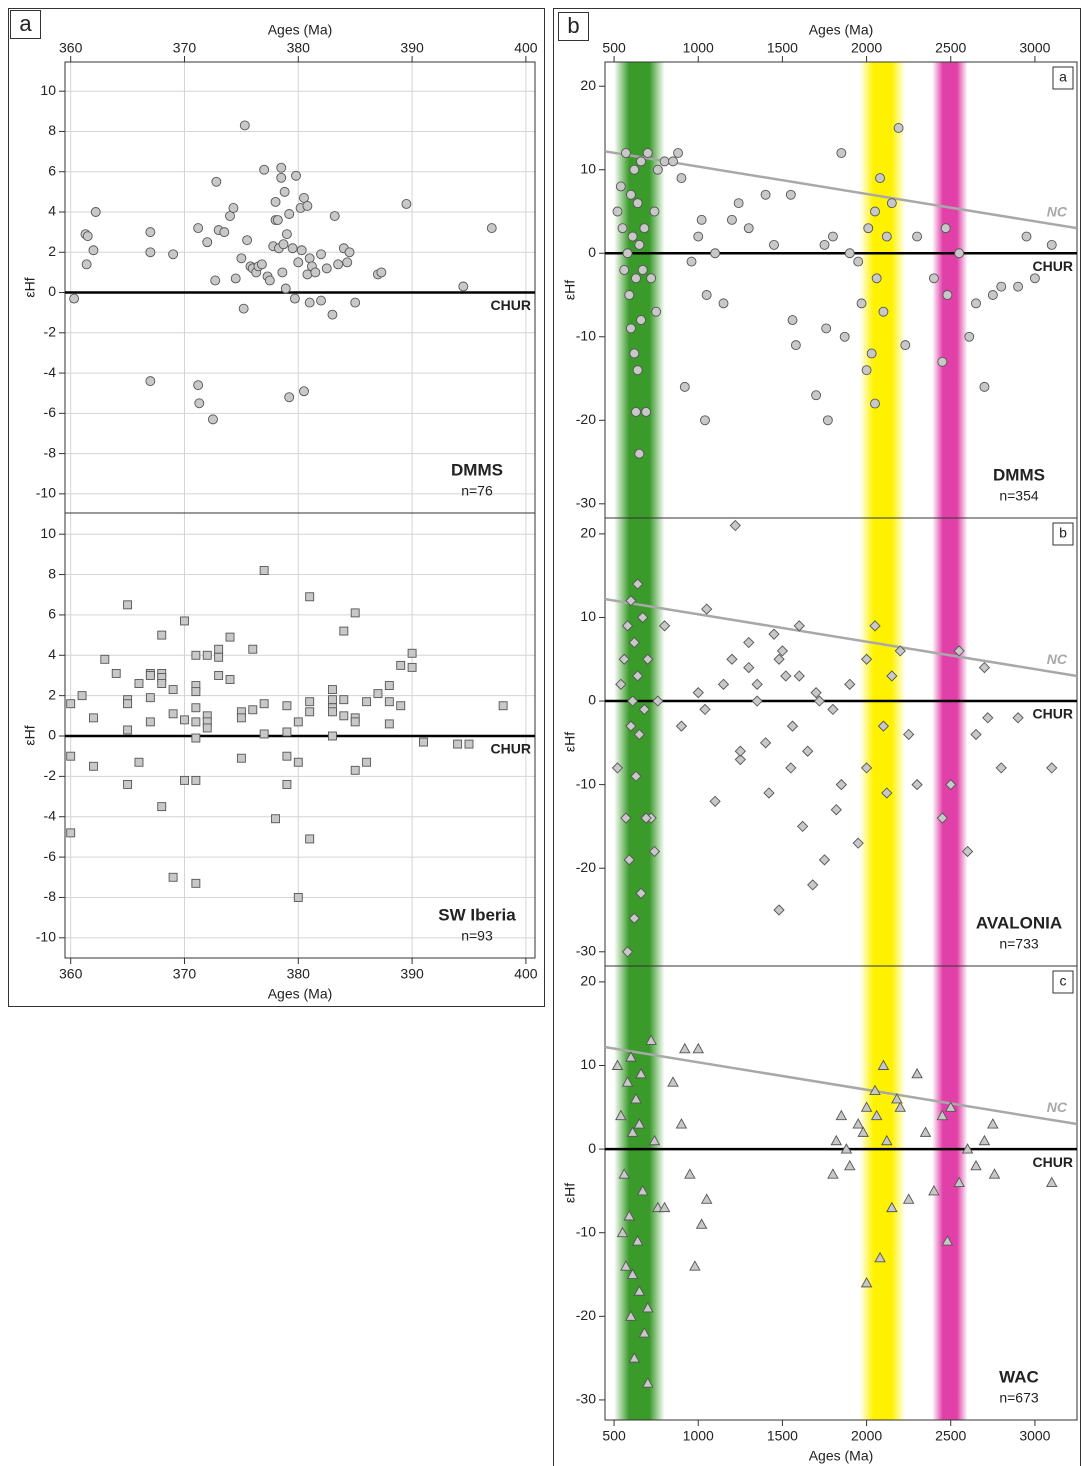 This screenshot has width=1081, height=1466. I want to click on y-tick-label: 6, so click(52, 170).